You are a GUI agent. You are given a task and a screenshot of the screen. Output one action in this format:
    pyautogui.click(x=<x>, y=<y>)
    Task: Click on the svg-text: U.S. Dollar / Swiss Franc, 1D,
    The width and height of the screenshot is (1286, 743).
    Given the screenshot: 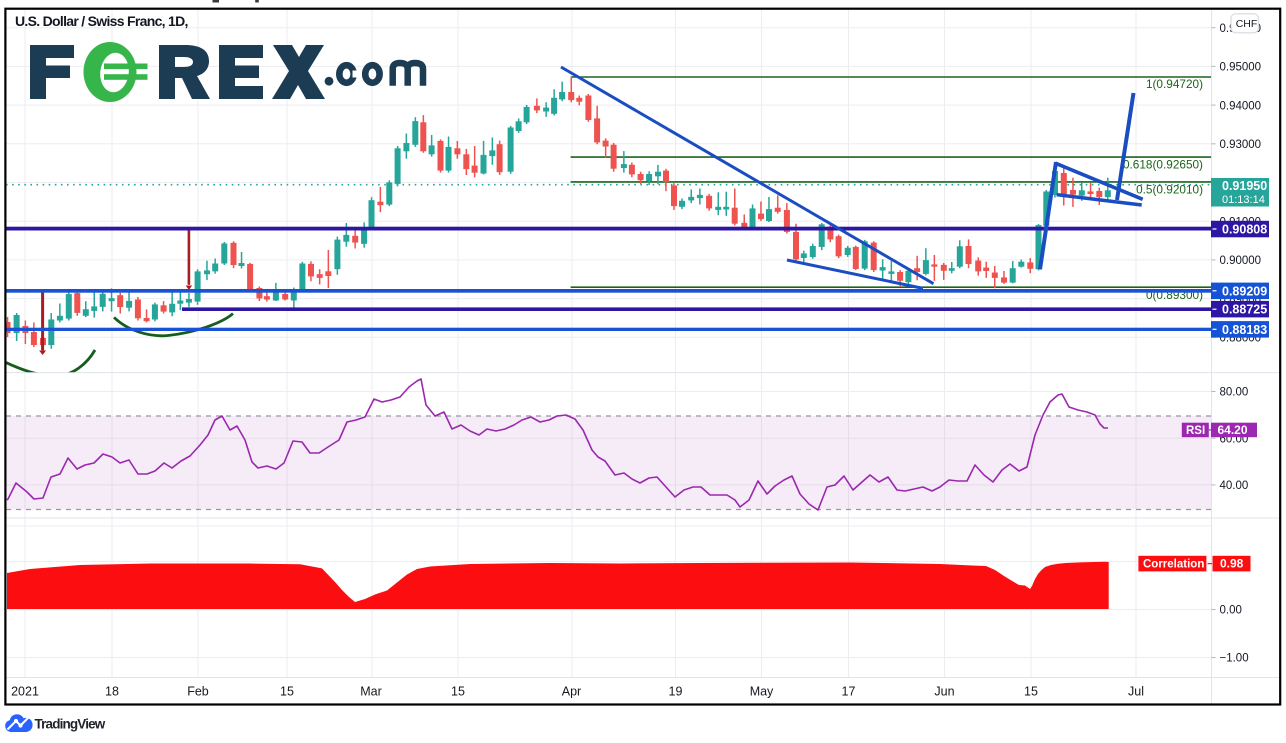 What is the action you would take?
    pyautogui.click(x=101, y=21)
    